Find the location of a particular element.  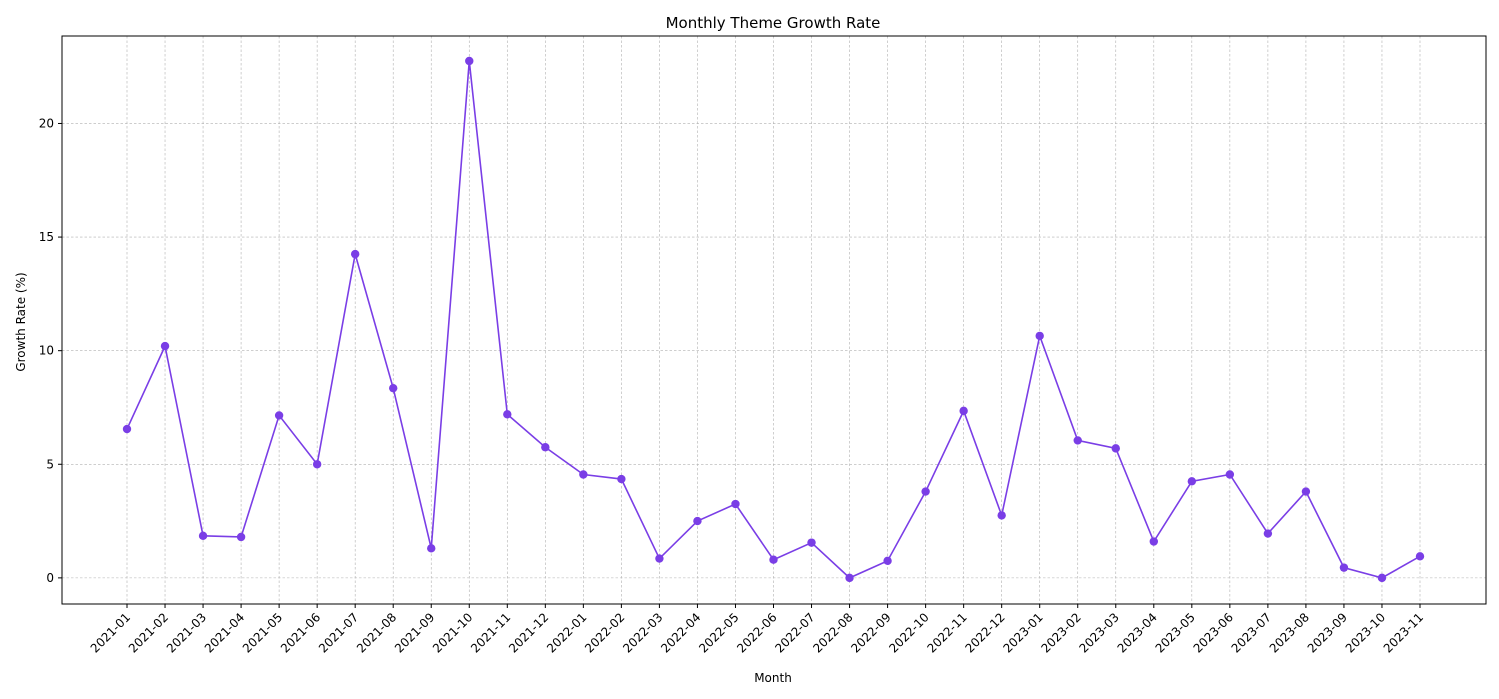

y-axis: 0 5 10 15 20 is located at coordinates (50, 350).